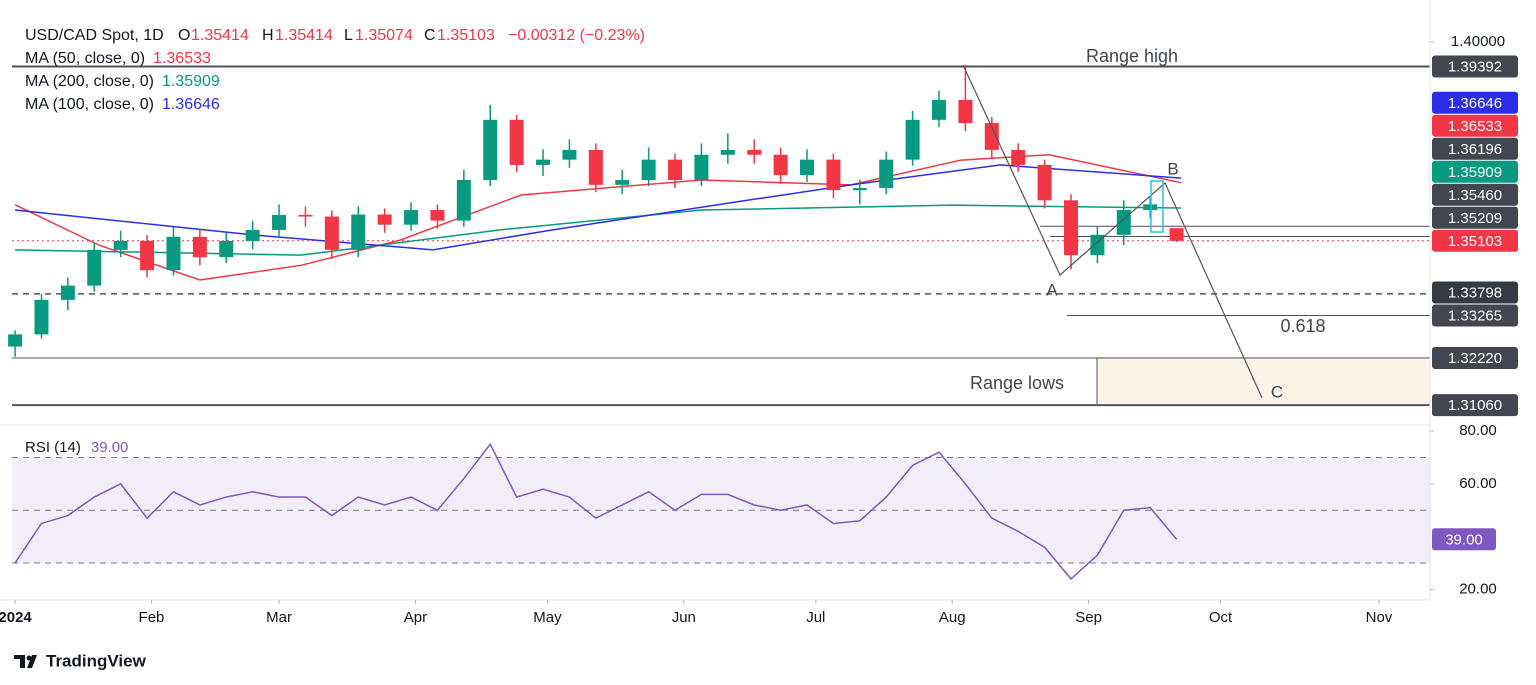 This screenshot has width=1536, height=685. What do you see at coordinates (815, 617) in the screenshot?
I see `x-tick-label: Jul` at bounding box center [815, 617].